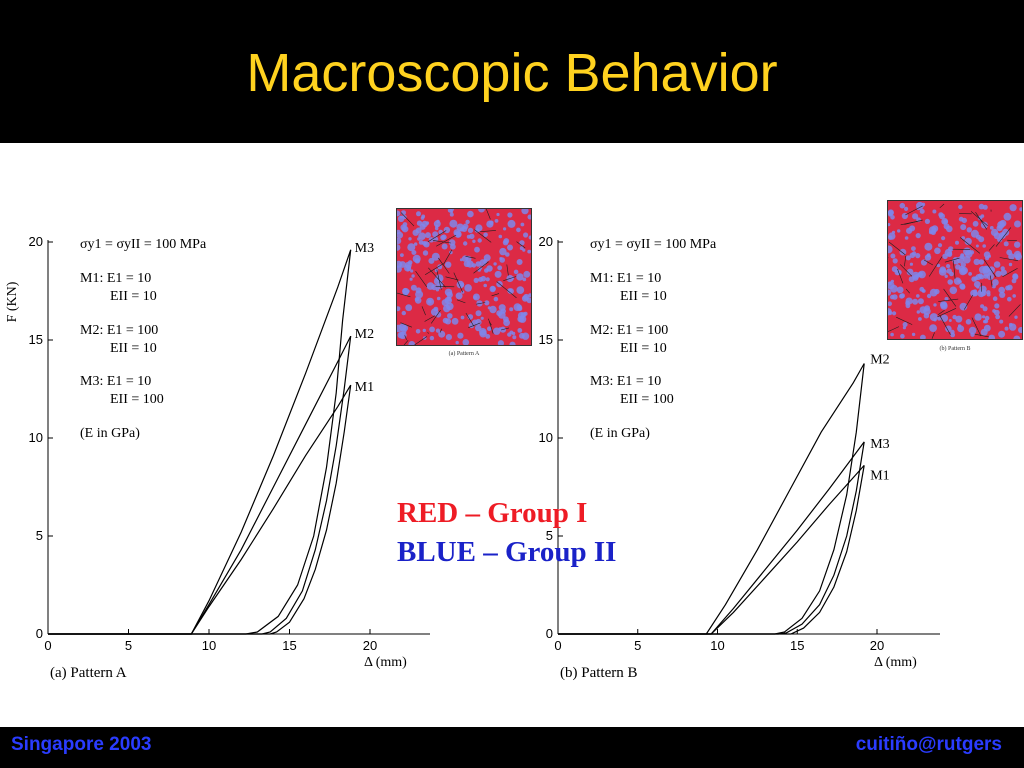 The height and width of the screenshot is (768, 1024). Describe the element at coordinates (647, 399) in the screenshot. I see `annot-m3-e2: EII = 100` at that location.